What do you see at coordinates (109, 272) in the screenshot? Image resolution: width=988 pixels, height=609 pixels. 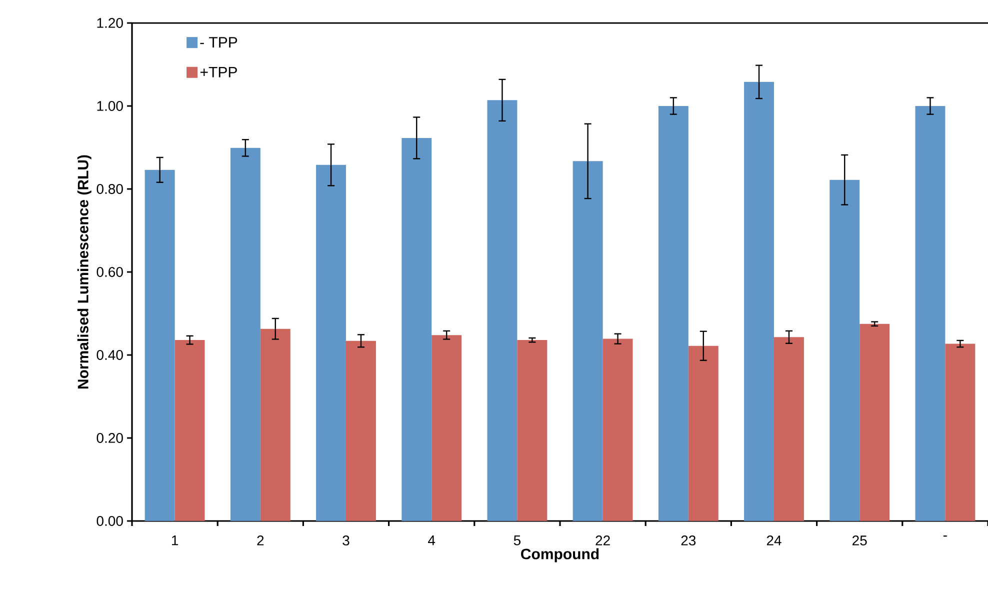 I see `y-tick-label: 0.60` at bounding box center [109, 272].